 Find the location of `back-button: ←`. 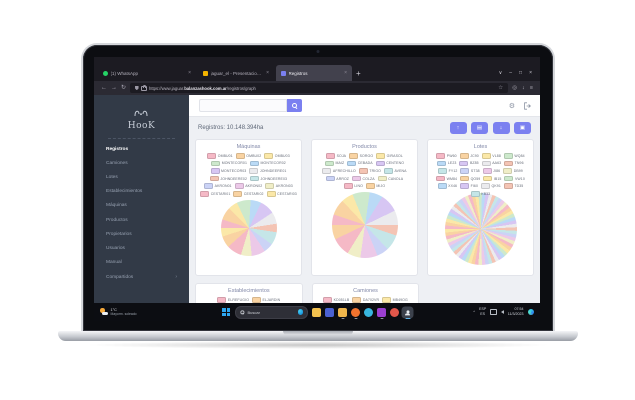

back-button: ← is located at coordinates (104, 88).